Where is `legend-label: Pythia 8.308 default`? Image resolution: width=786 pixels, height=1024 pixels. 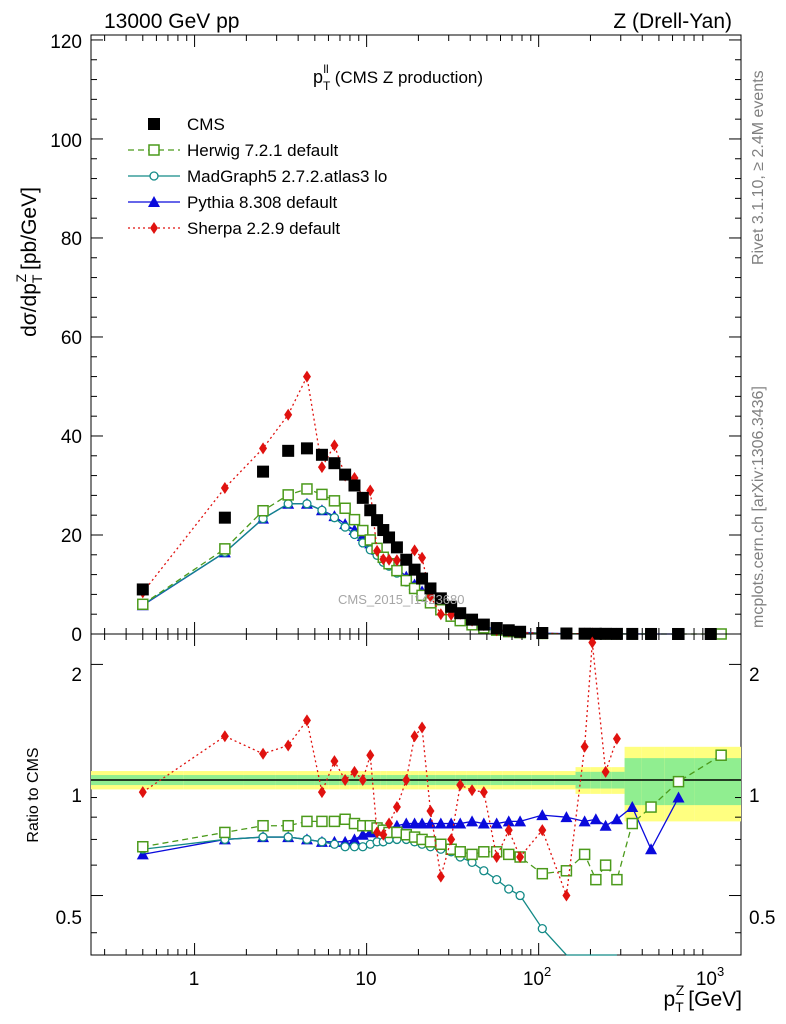
legend-label: Pythia 8.308 default is located at coordinates (262, 202).